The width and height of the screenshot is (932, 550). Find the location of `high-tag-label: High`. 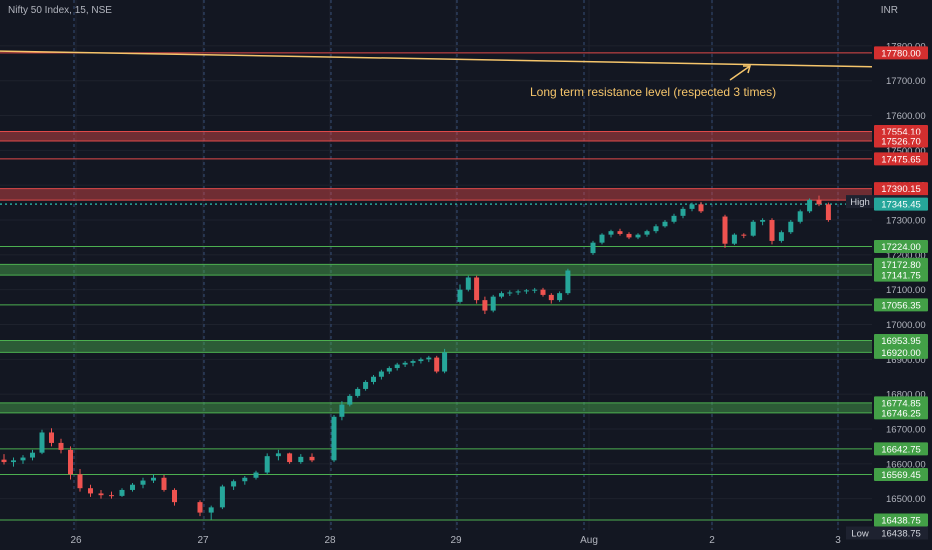

high-tag-label: High is located at coordinates (860, 202).